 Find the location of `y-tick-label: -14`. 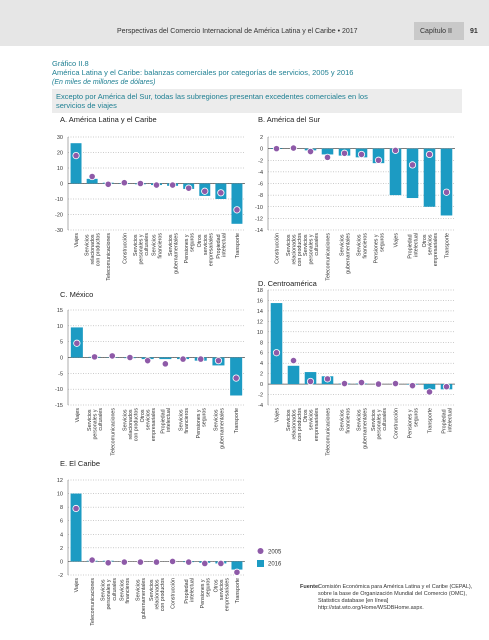

y-tick-label: -14 is located at coordinates (259, 231).